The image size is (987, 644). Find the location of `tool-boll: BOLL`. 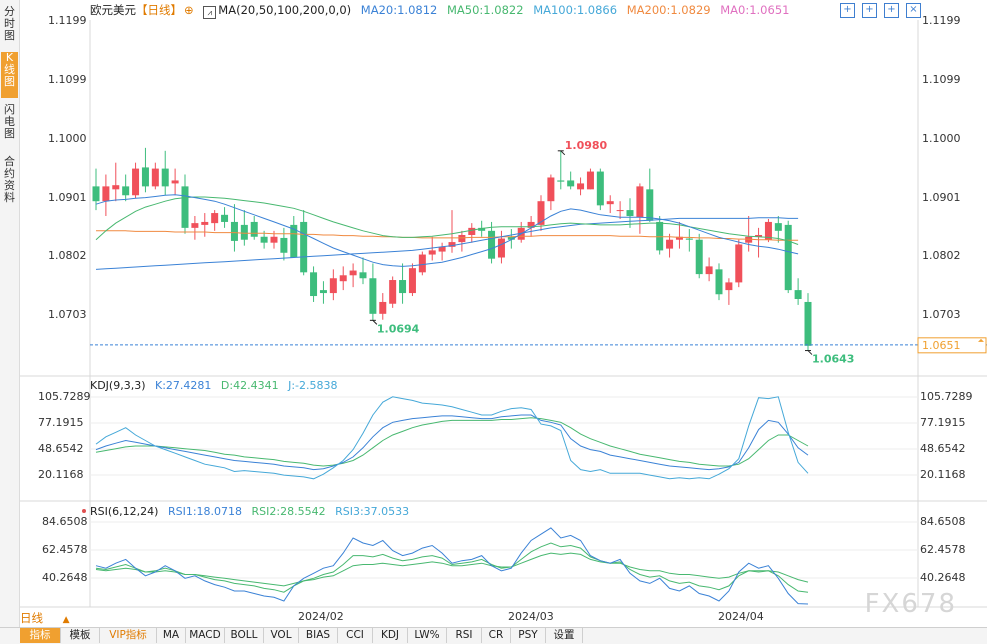

tool-boll: BOLL is located at coordinates (244, 635).